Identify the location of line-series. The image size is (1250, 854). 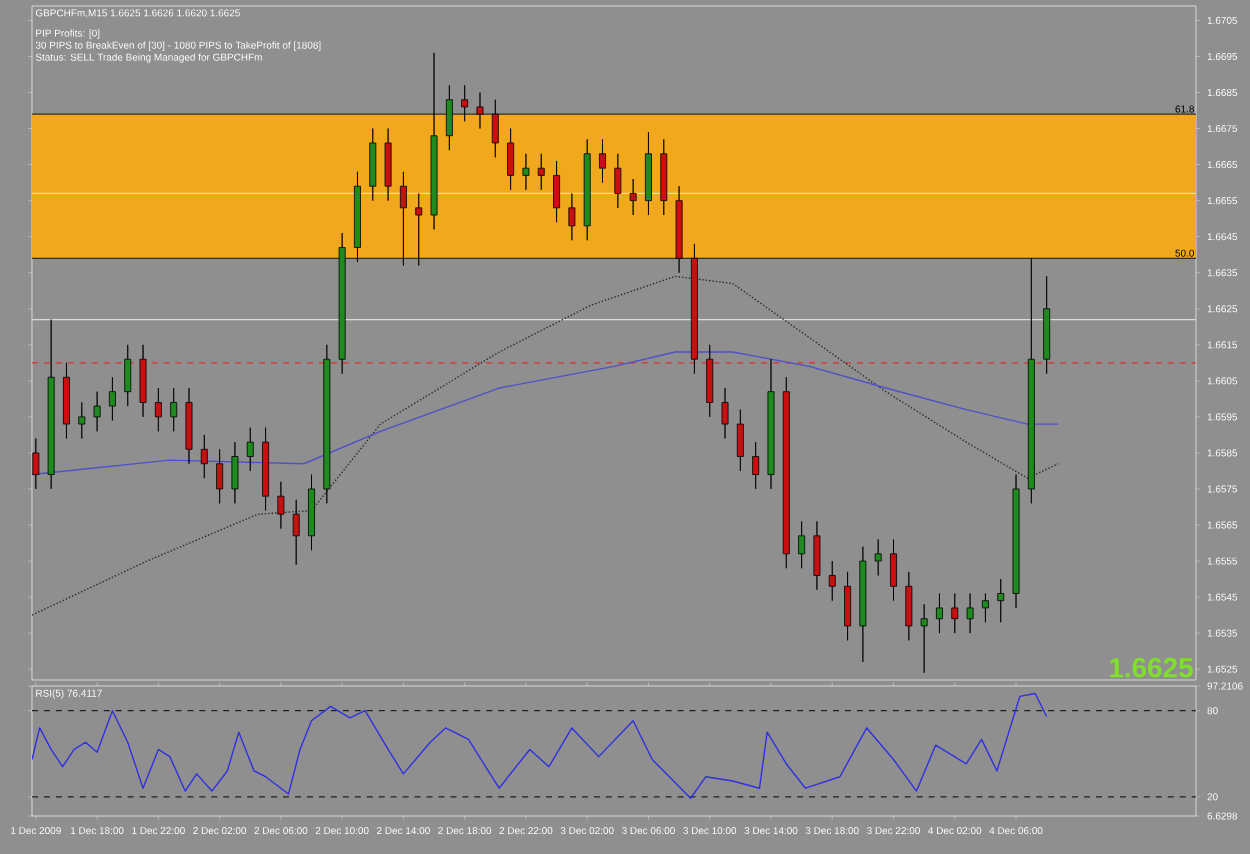
(540, 745).